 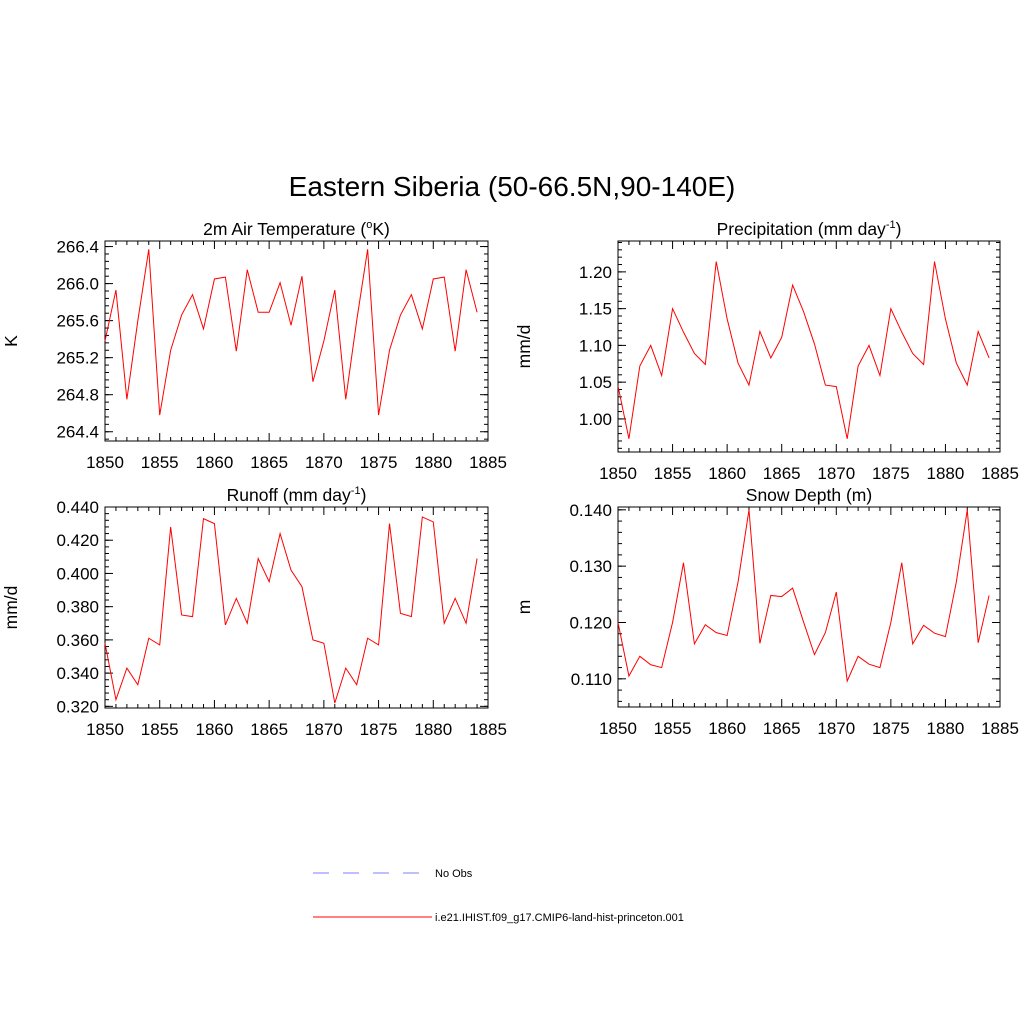 I want to click on snow-depth-y-tick-label: 0.120, so click(x=590, y=622).